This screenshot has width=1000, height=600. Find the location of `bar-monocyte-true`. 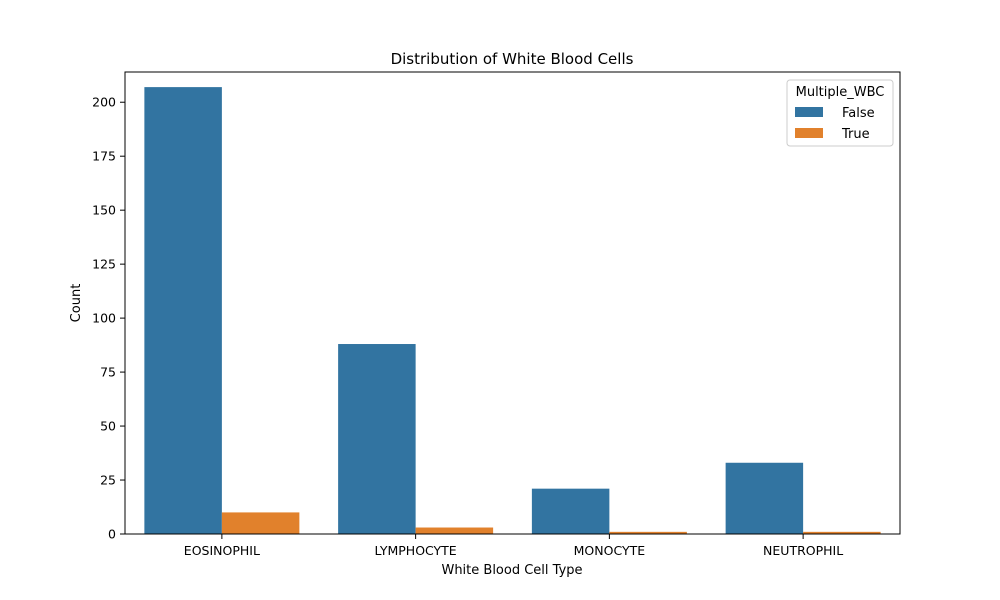

bar-monocyte-true is located at coordinates (648, 532).